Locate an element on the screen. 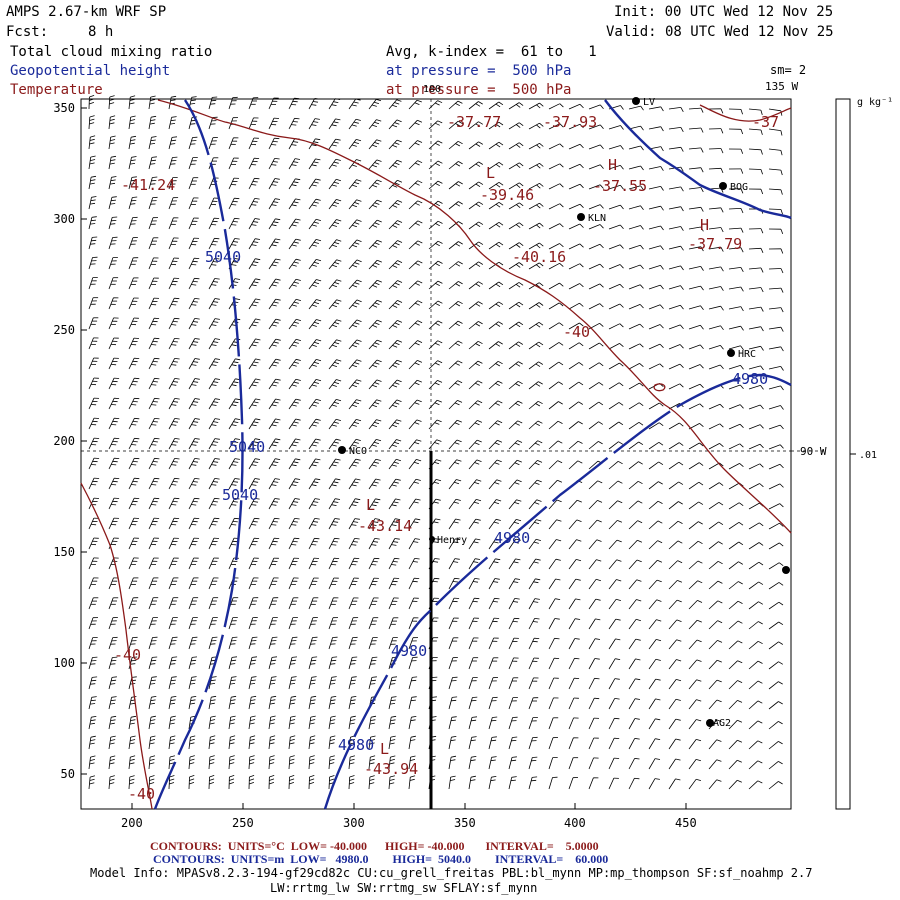 The image size is (900, 900). station-dot-nco is located at coordinates (342, 450).